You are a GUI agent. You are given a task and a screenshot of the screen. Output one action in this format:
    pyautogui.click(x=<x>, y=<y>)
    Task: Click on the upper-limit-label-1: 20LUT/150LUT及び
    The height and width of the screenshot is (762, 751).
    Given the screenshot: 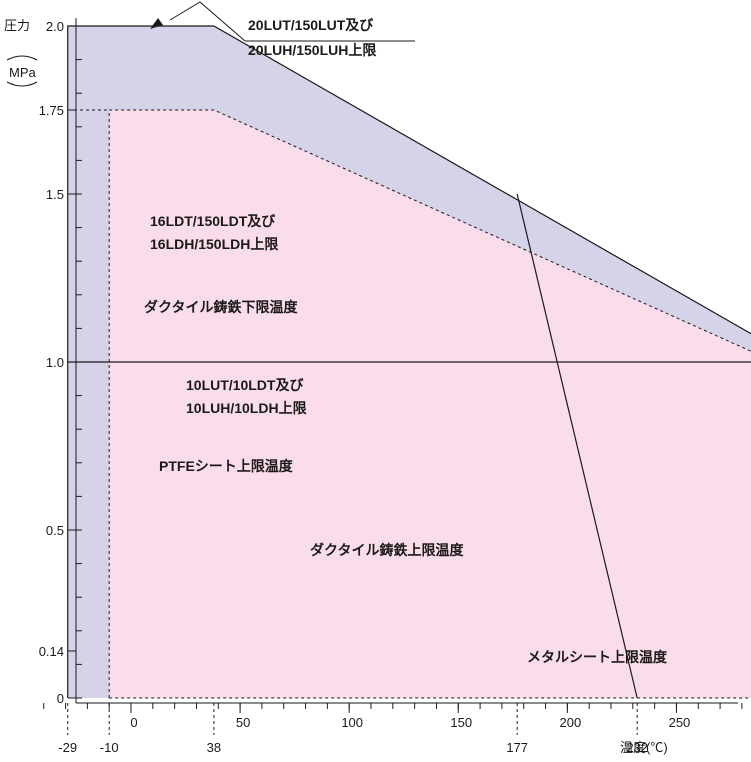 What is the action you would take?
    pyautogui.click(x=311, y=25)
    